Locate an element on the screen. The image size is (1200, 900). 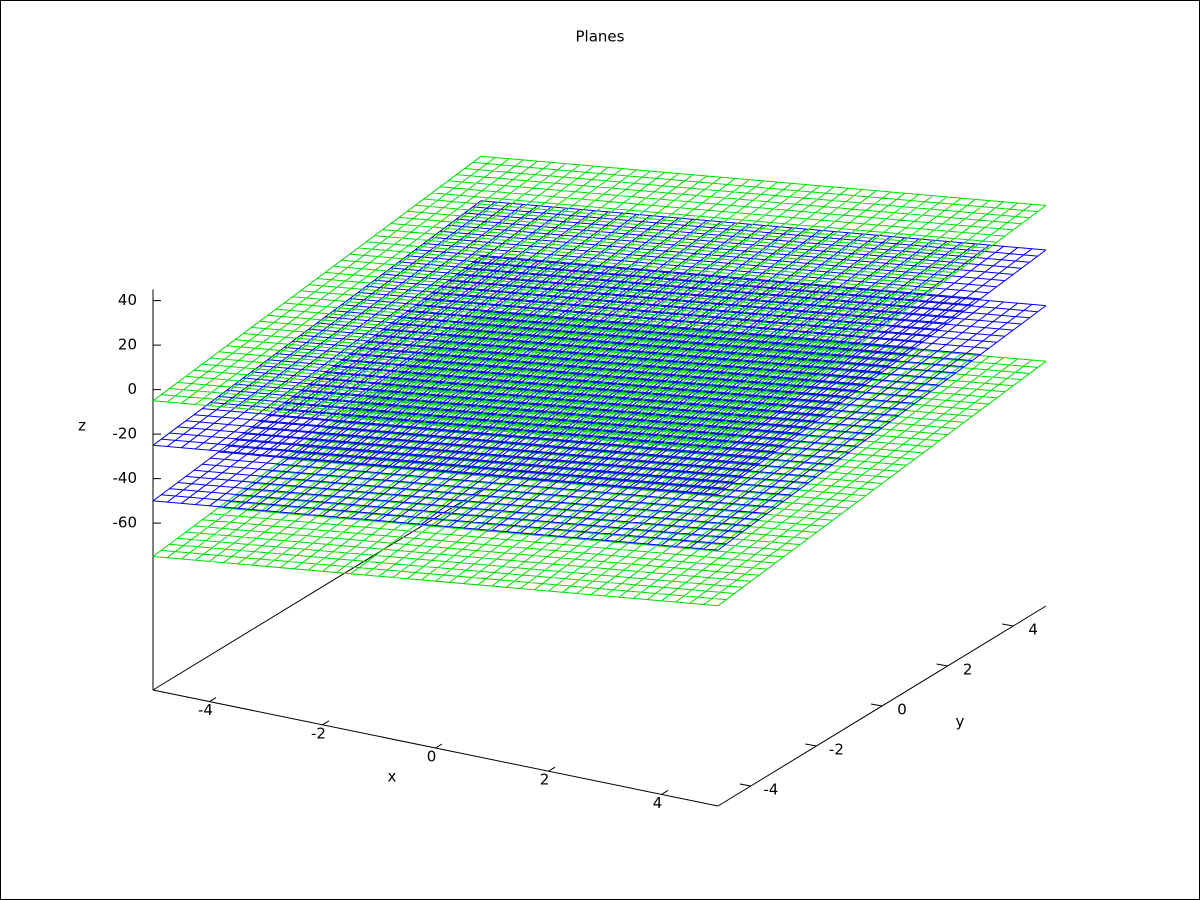
z-tick-label: 20 is located at coordinates (127, 345).